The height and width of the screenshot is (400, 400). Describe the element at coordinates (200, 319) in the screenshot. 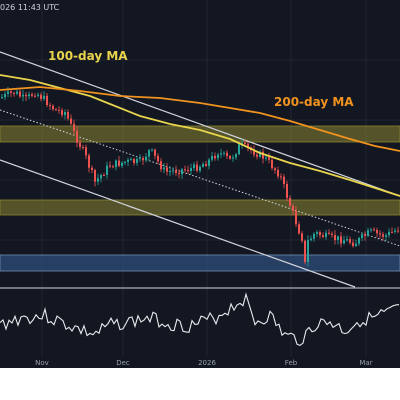

I see `rsi-line` at that location.